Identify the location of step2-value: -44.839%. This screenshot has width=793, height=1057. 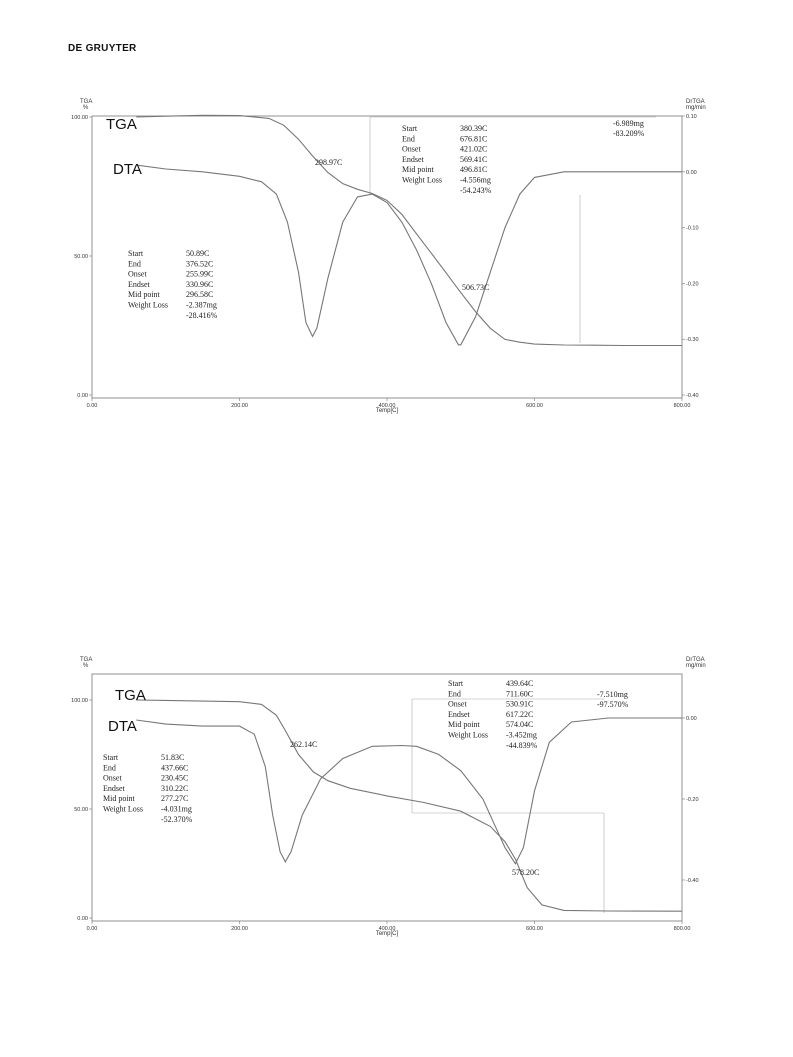
(522, 745).